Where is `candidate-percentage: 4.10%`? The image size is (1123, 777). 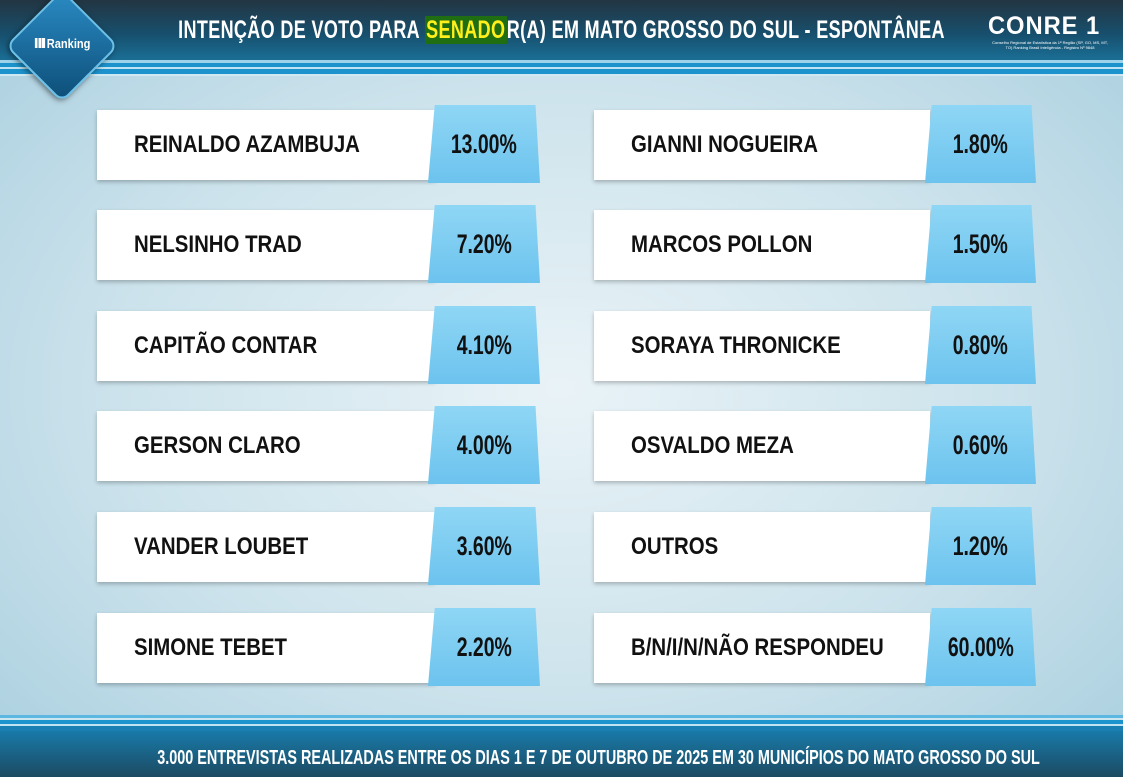
candidate-percentage: 4.10% is located at coordinates (484, 344).